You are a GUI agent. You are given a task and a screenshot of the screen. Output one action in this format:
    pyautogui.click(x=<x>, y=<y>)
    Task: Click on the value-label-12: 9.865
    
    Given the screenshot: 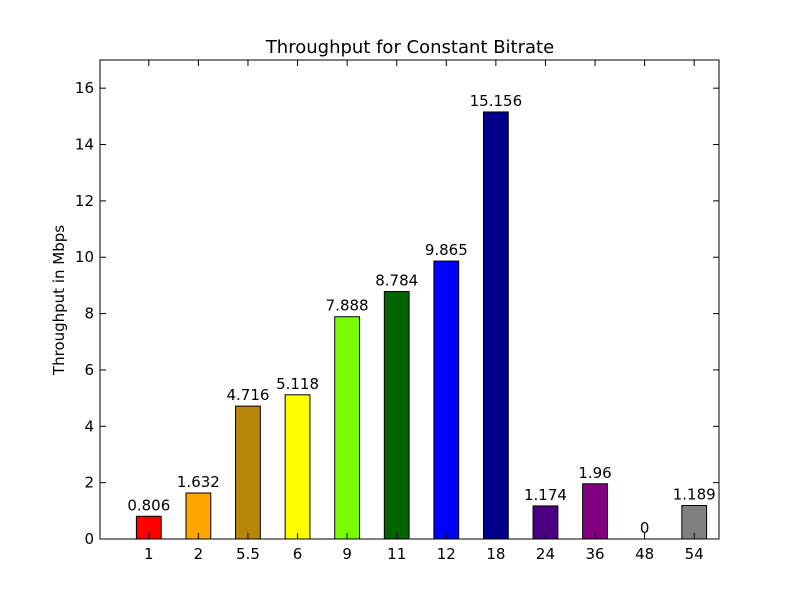 What is the action you would take?
    pyautogui.click(x=446, y=250)
    